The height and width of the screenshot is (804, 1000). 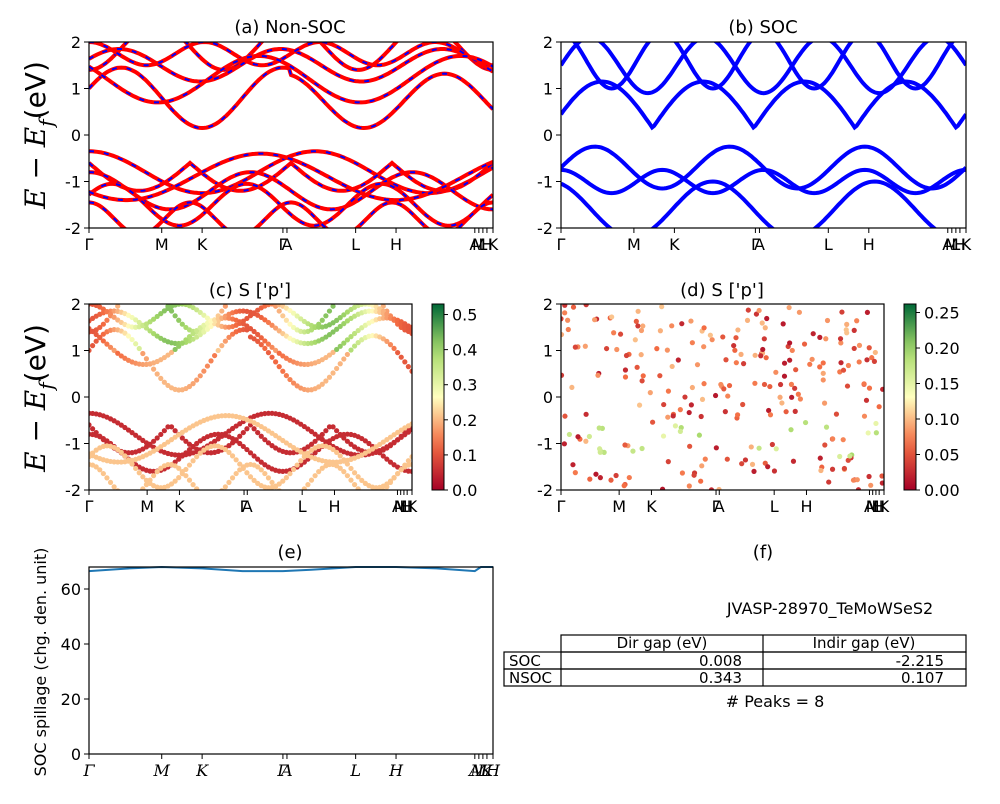 What do you see at coordinates (719, 506) in the screenshot?
I see `panel-d-xtick-label: A` at bounding box center [719, 506].